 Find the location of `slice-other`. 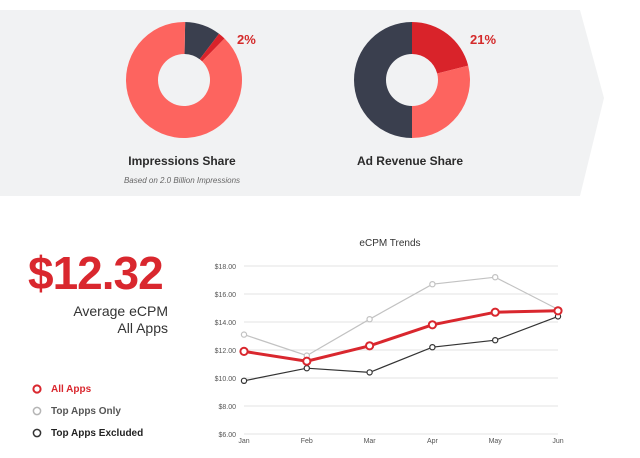

slice-other is located at coordinates (441, 101).